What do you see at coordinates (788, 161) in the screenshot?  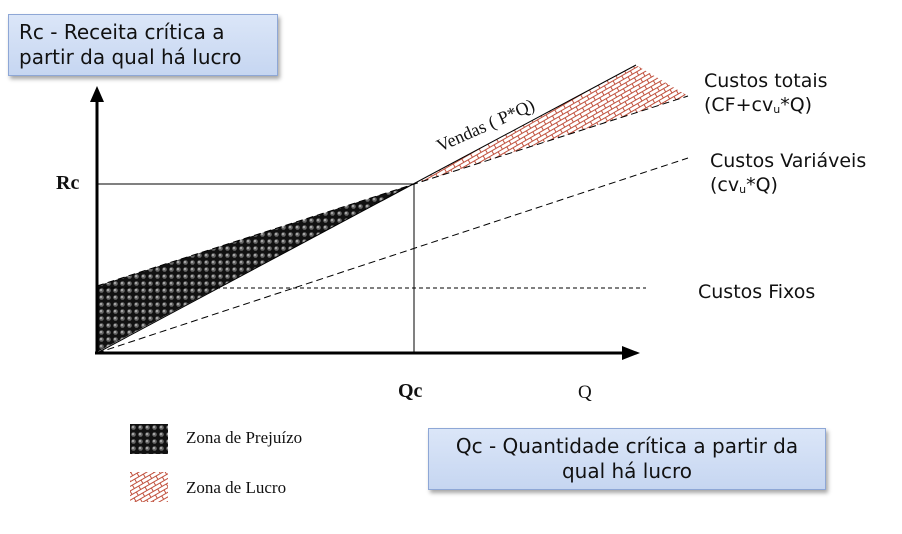 I see `variable-costs-title: Custos Variáveis` at bounding box center [788, 161].